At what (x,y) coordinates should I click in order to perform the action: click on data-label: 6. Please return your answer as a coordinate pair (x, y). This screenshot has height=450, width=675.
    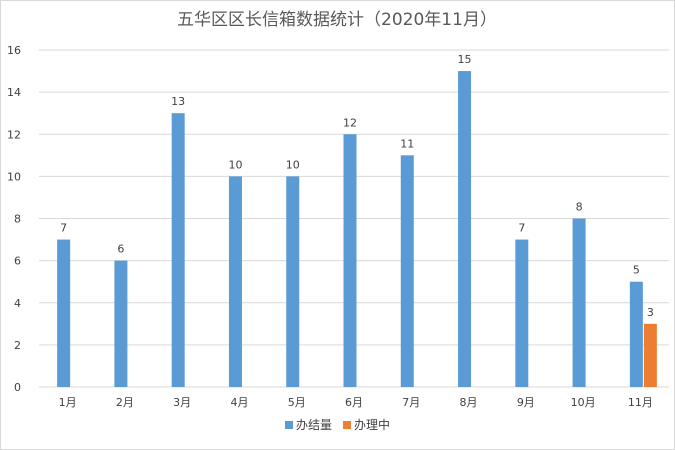
    Looking at the image, I should click on (120, 249).